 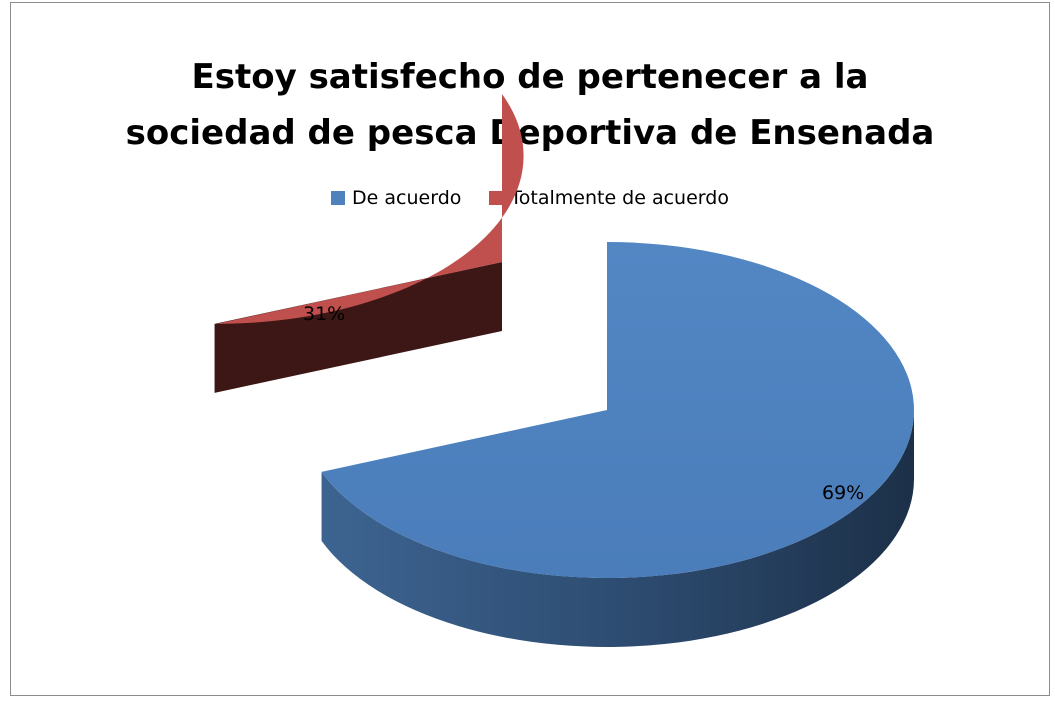 I want to click on legend: De acuerdo Totalmente de acuerdo, so click(x=530, y=198).